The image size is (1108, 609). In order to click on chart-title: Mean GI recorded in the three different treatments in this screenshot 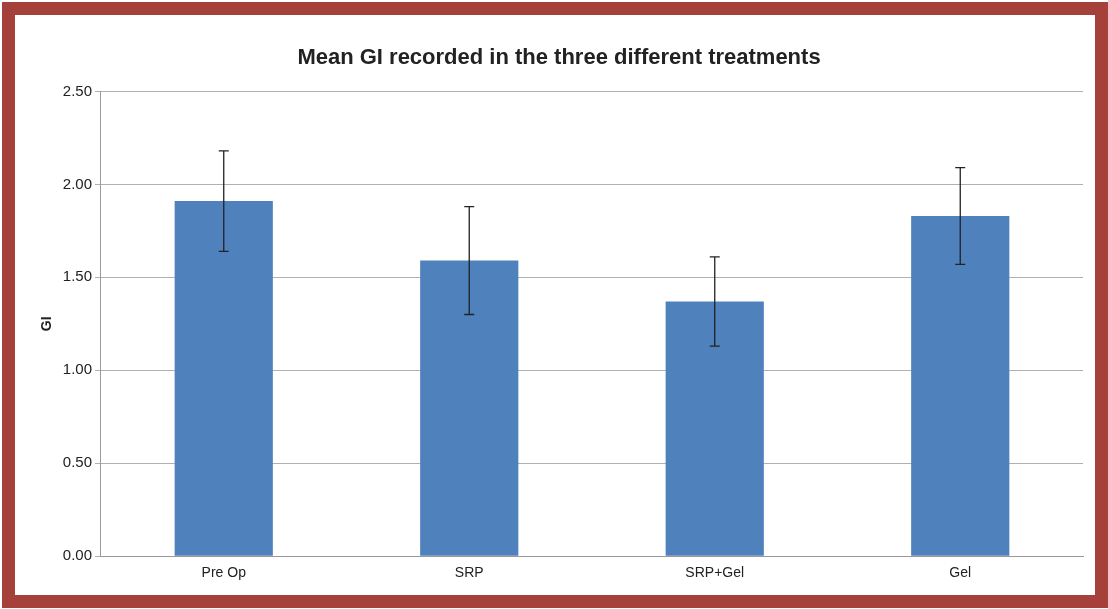, I will do `click(559, 57)`.